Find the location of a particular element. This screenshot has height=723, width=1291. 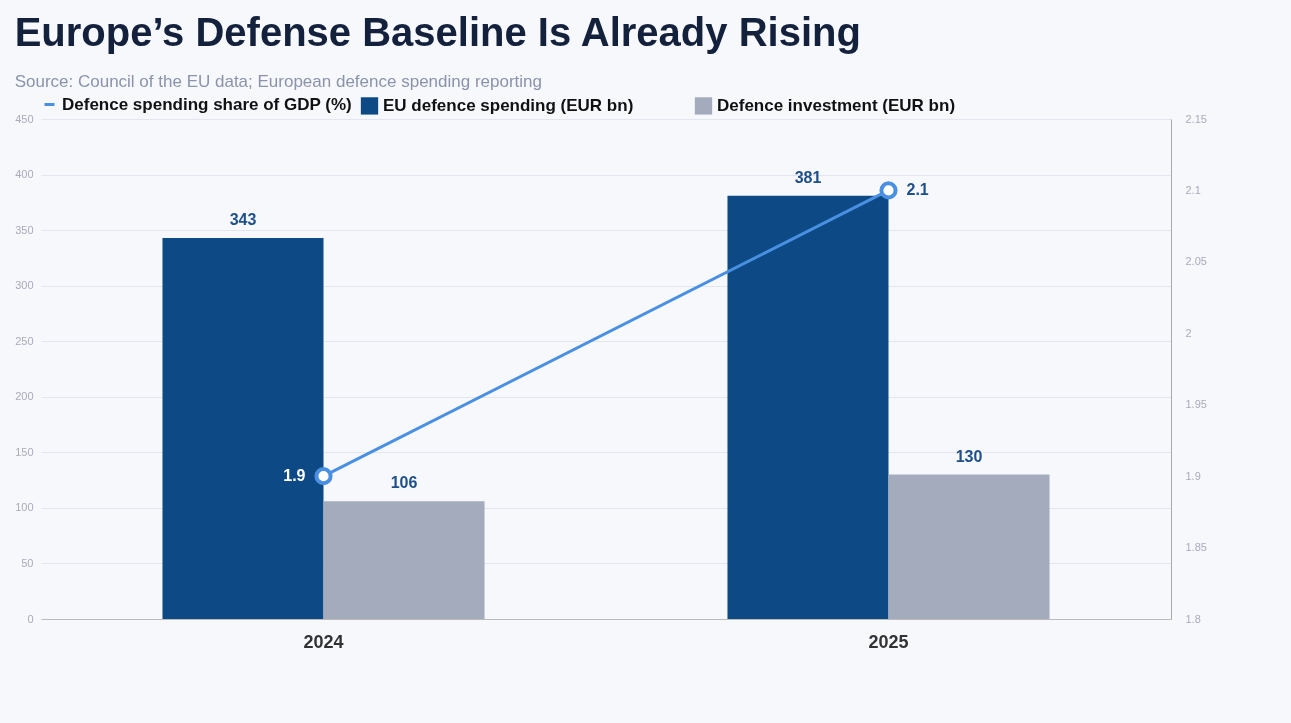

y2-tick-label: 2.15 is located at coordinates (1196, 118).